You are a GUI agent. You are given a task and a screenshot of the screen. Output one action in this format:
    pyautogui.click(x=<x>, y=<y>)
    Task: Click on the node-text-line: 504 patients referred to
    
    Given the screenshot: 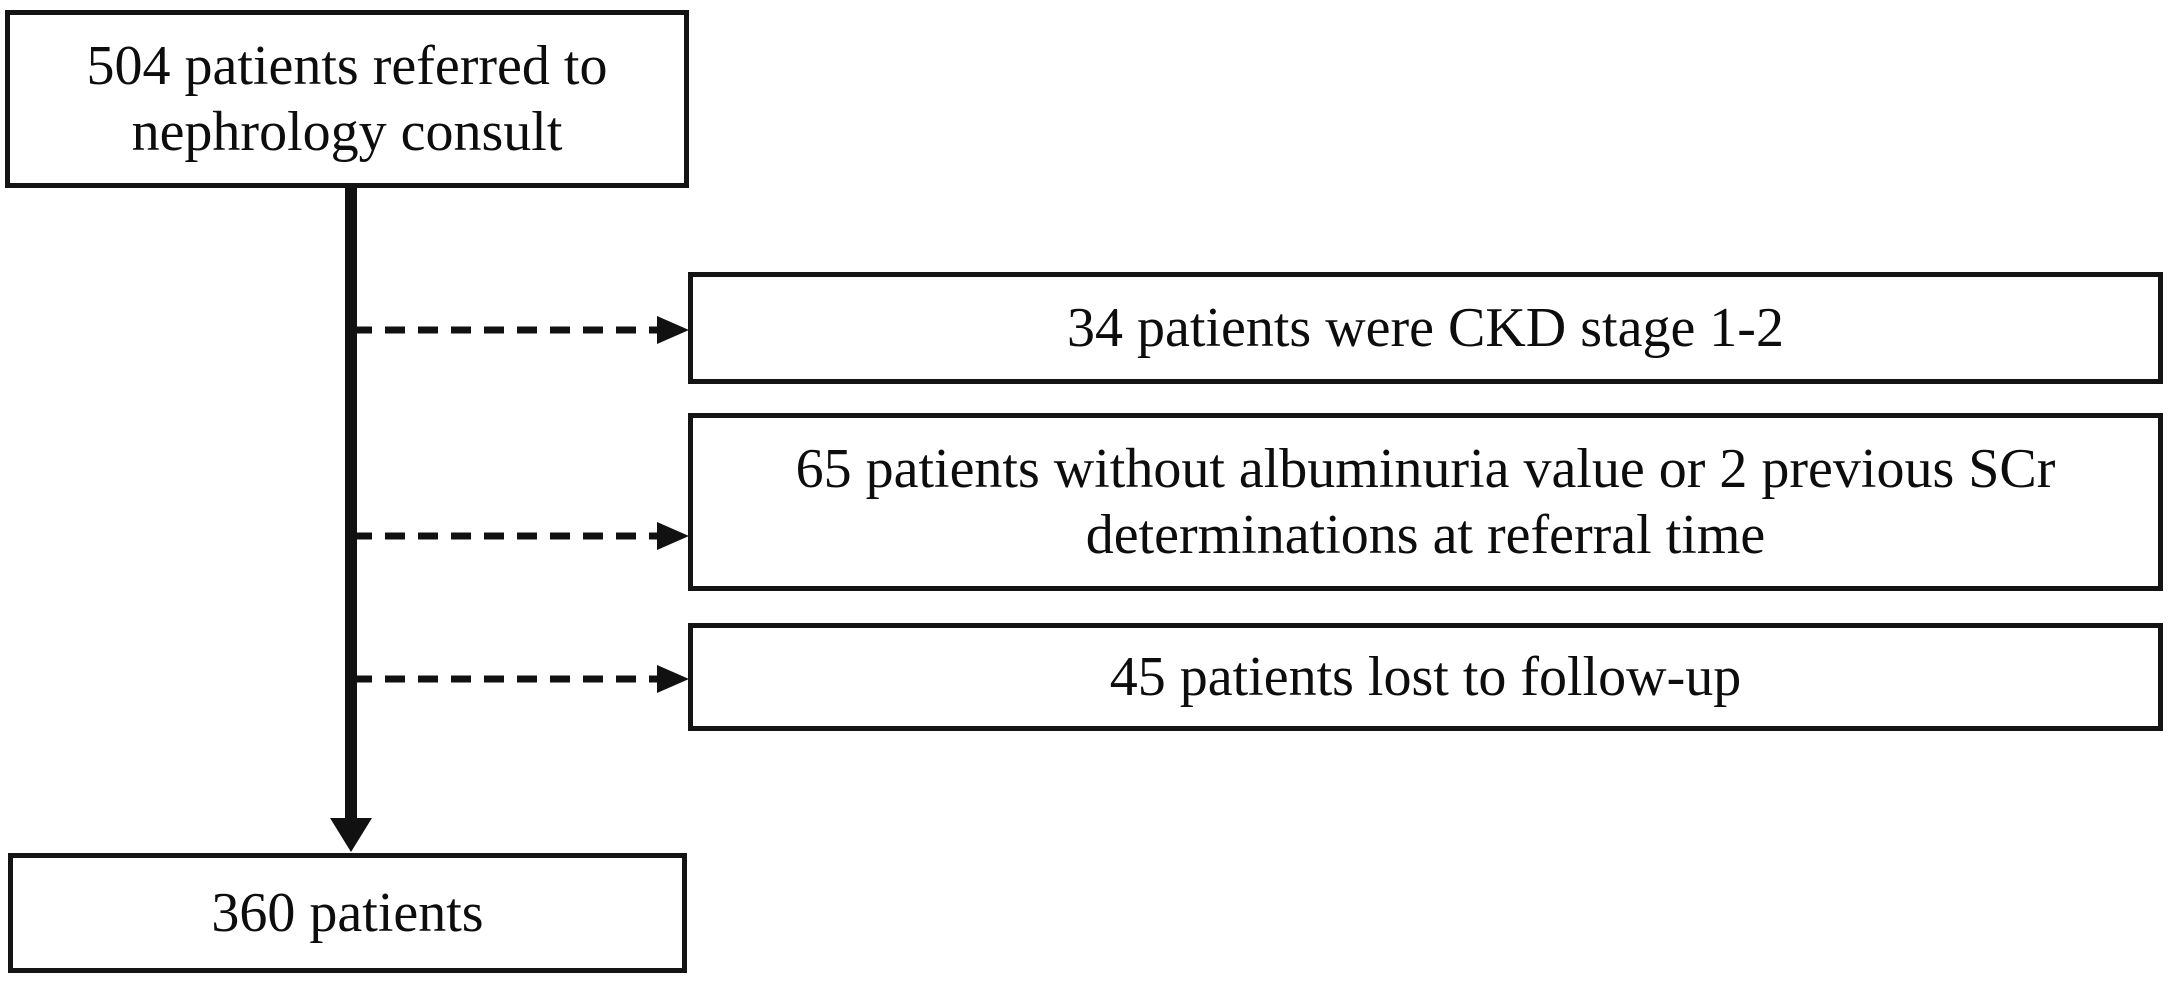 What is the action you would take?
    pyautogui.click(x=347, y=65)
    